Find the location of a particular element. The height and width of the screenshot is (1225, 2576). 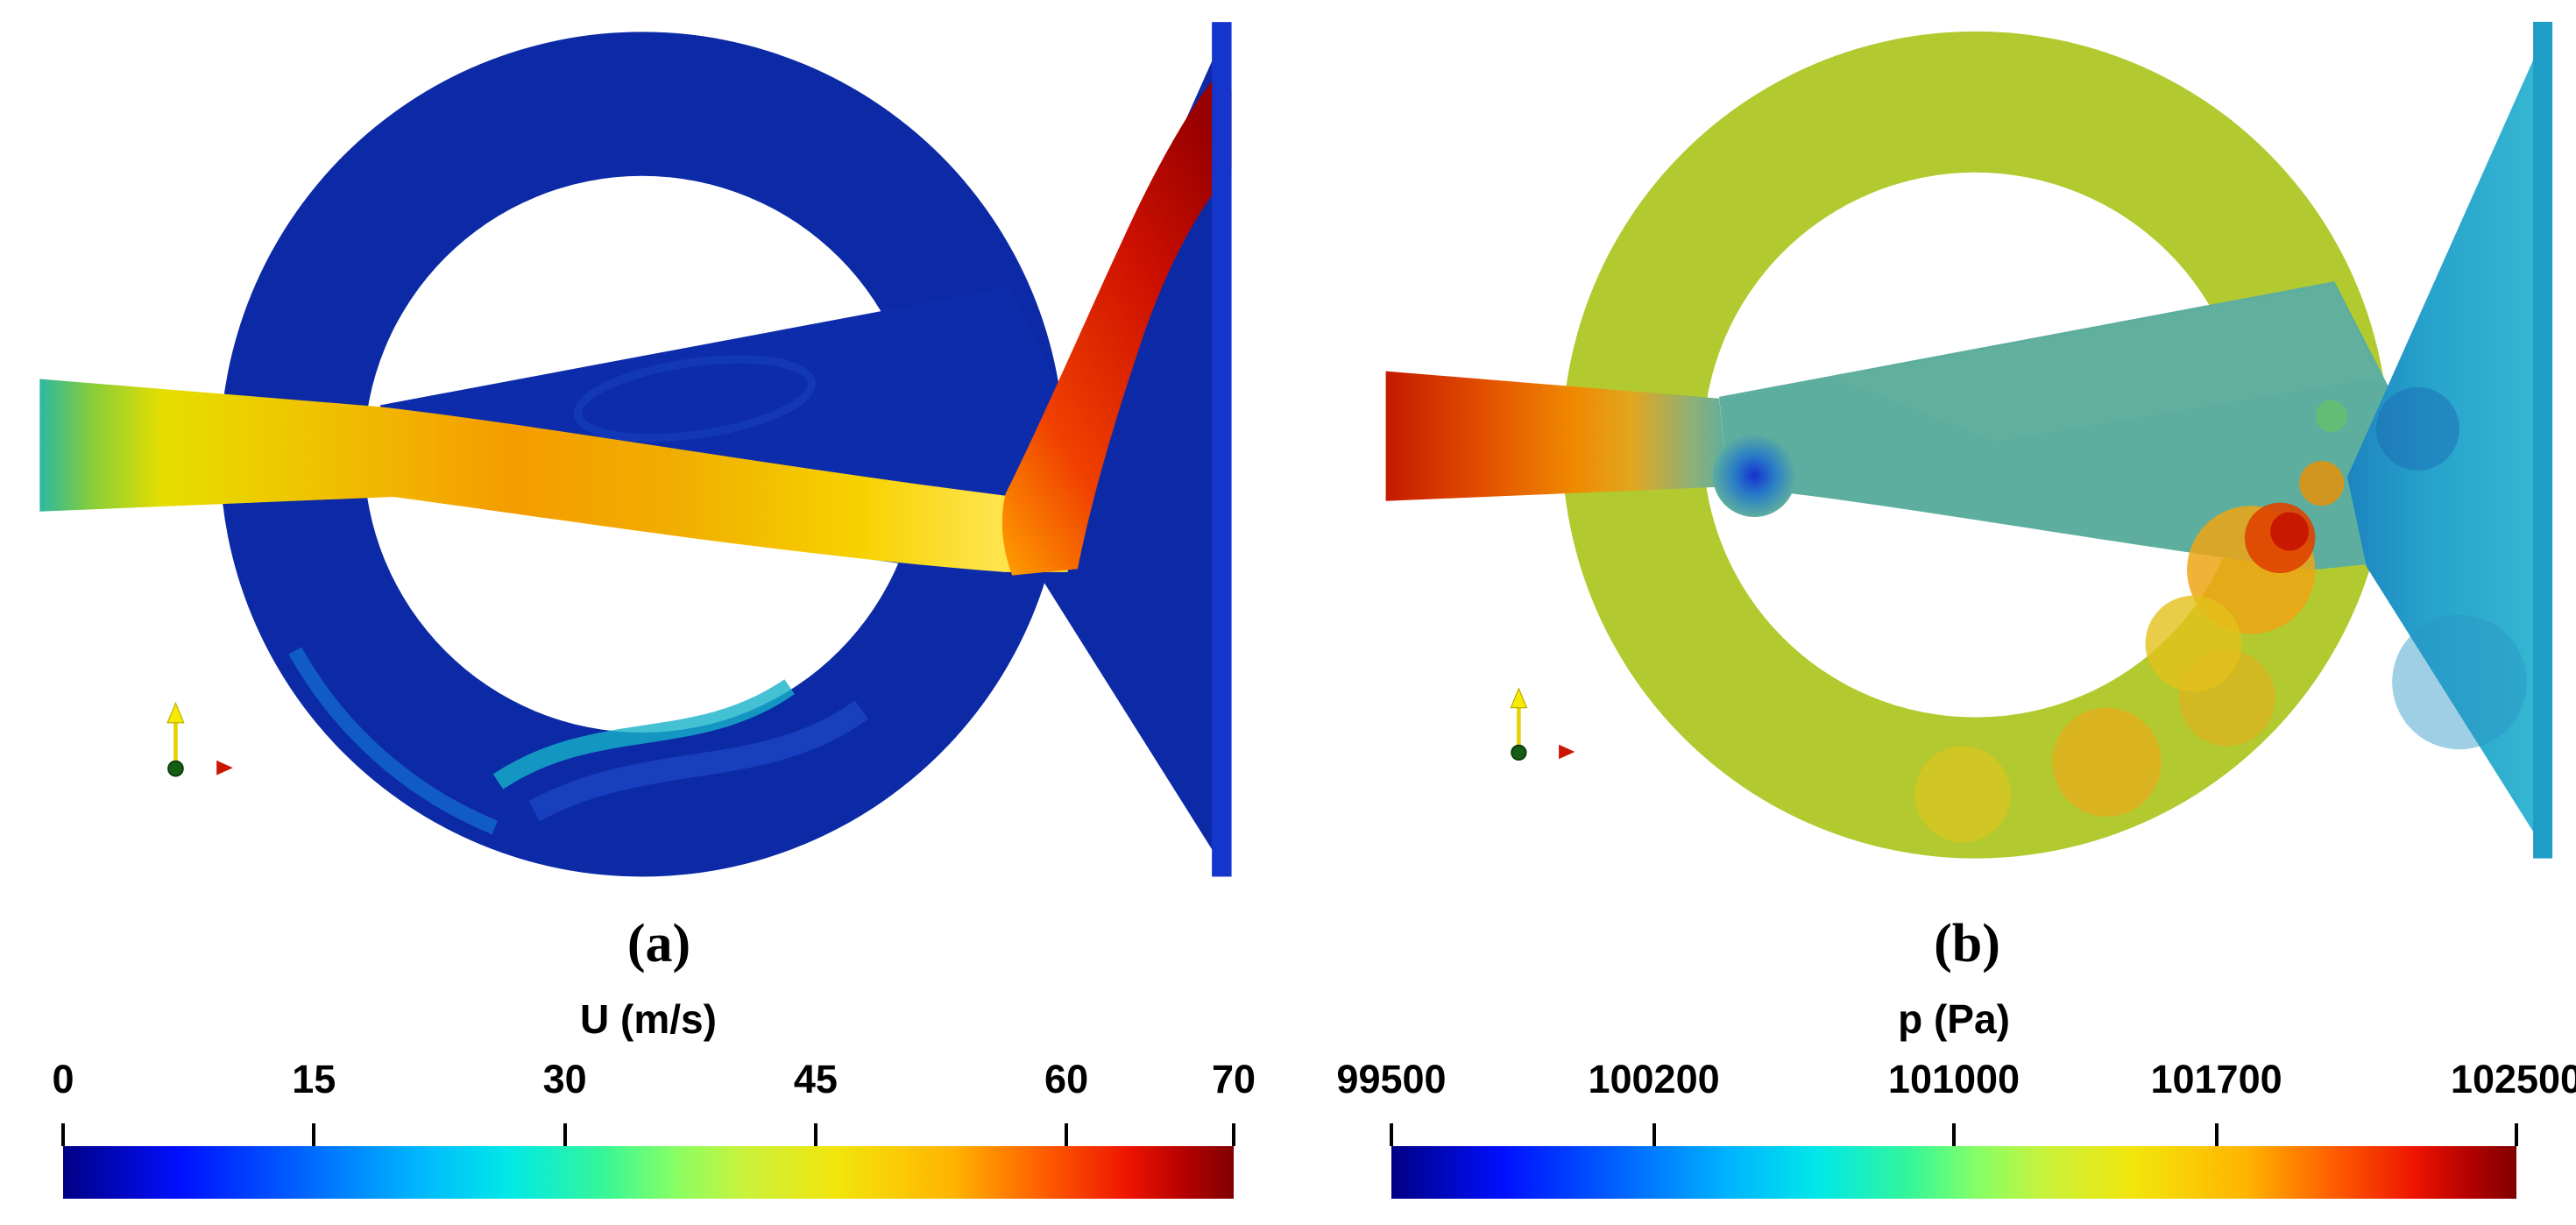

low-pressure-spot is located at coordinates (1754, 475).